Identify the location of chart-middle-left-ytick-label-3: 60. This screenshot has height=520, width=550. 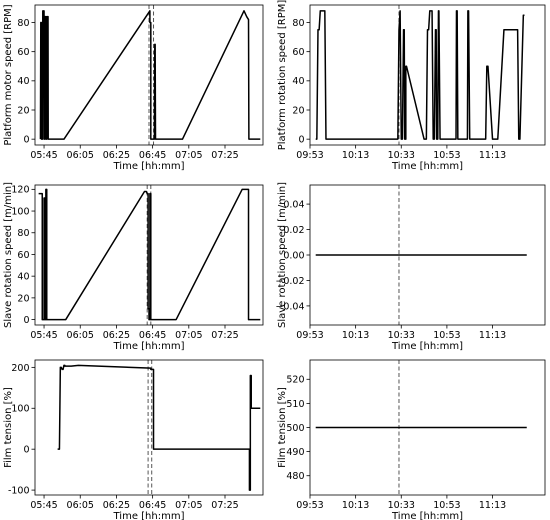
(23, 255).